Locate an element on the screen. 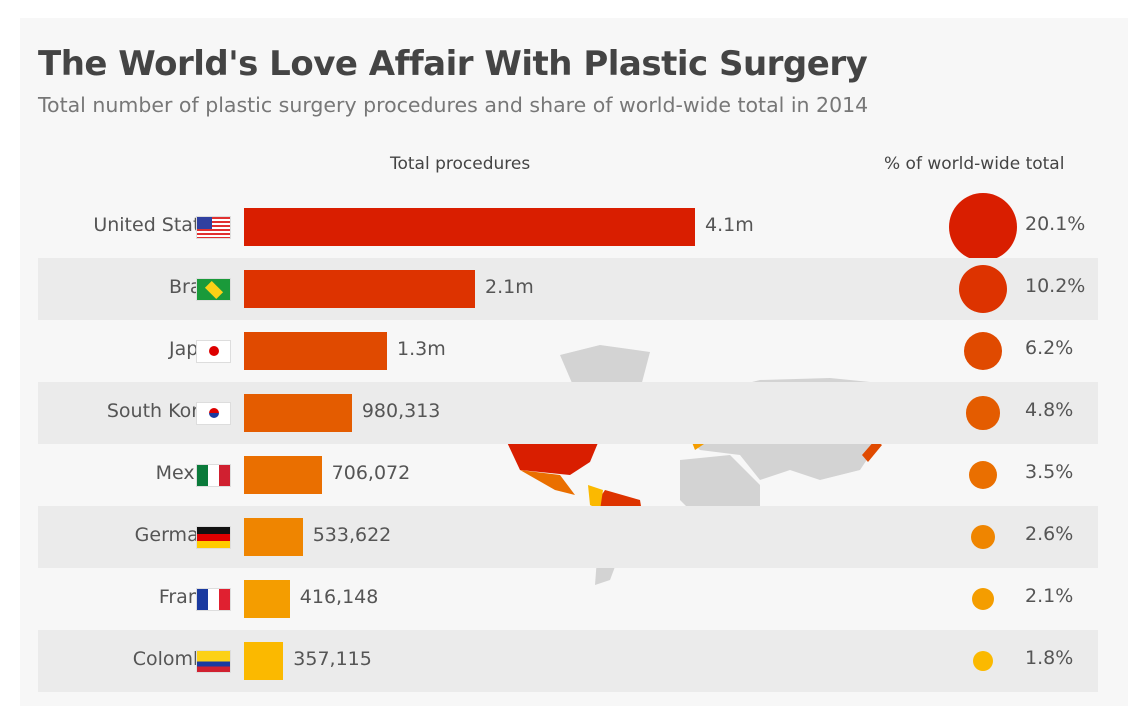  table-row: Mexico 706,072 3.5% is located at coordinates (568, 475).